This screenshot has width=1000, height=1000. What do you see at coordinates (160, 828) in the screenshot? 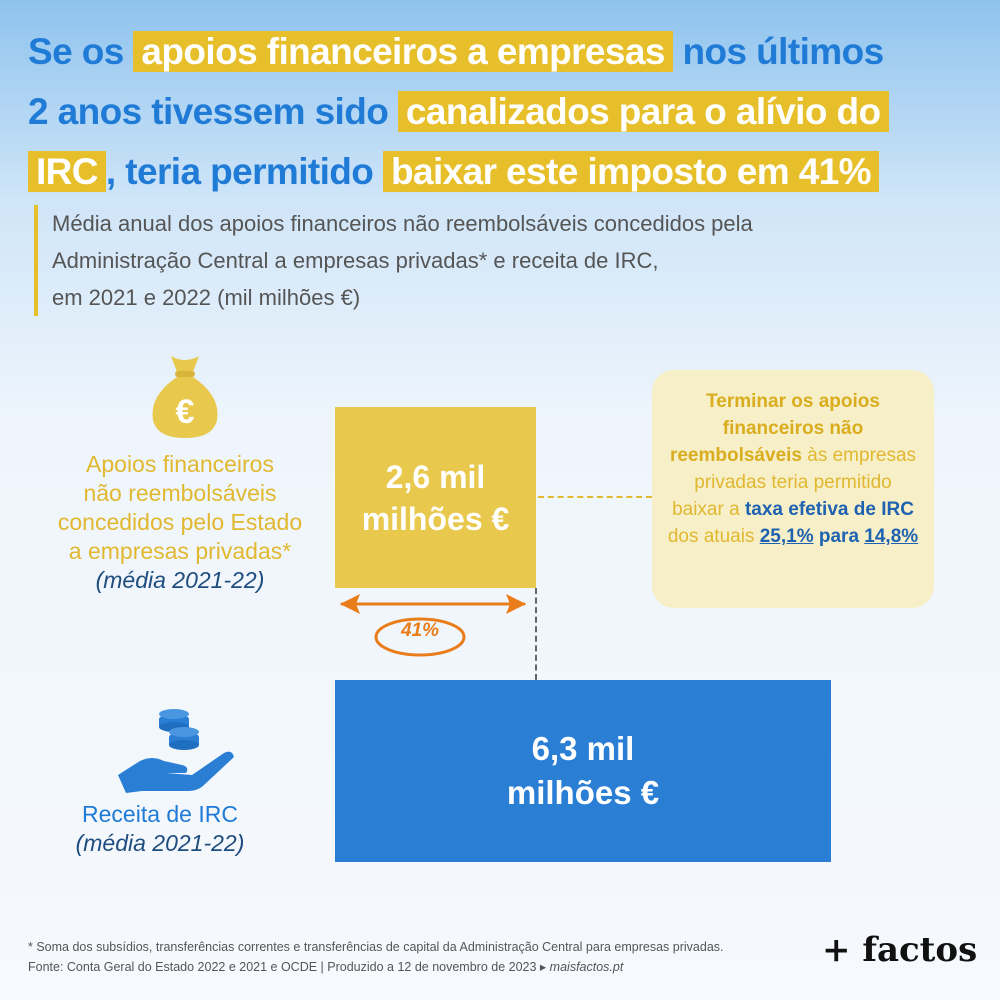
I see `label-irc: Receita de IRC (média 2021-22)` at bounding box center [160, 828].